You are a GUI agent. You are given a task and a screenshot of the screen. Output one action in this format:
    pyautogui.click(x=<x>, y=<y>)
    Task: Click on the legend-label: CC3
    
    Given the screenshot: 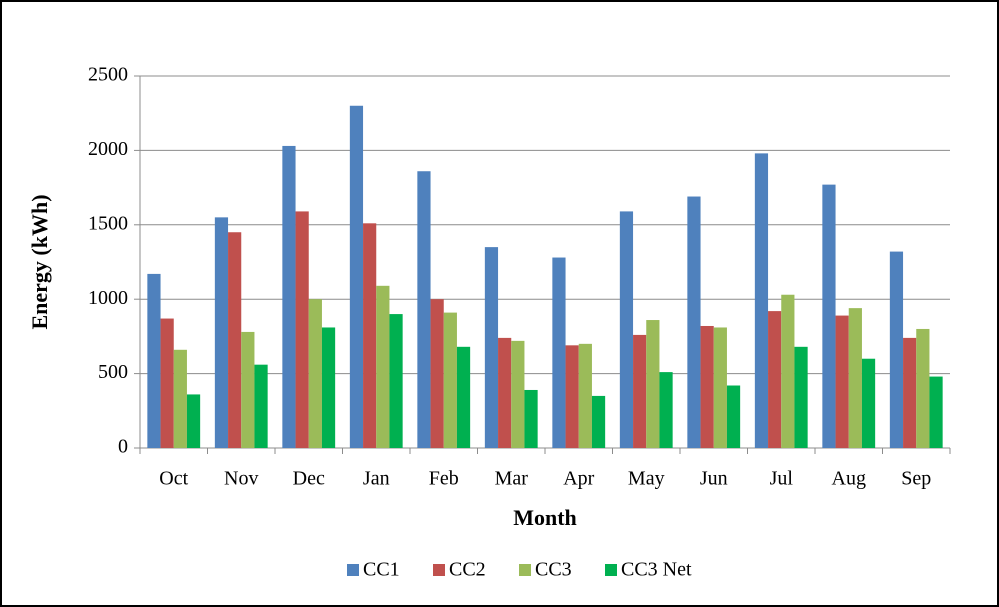 What is the action you would take?
    pyautogui.click(x=553, y=570)
    